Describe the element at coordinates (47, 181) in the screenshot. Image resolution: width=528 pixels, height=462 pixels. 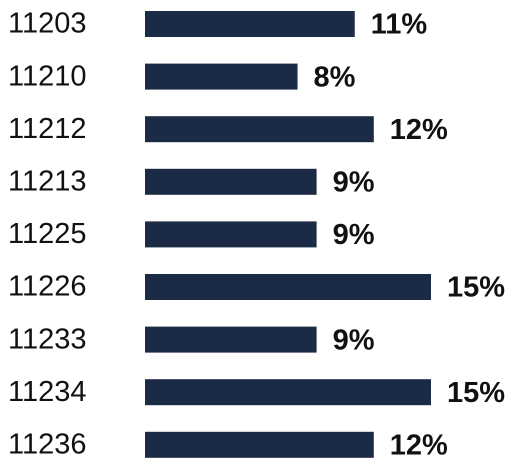
I see `category-label: 11213` at that location.